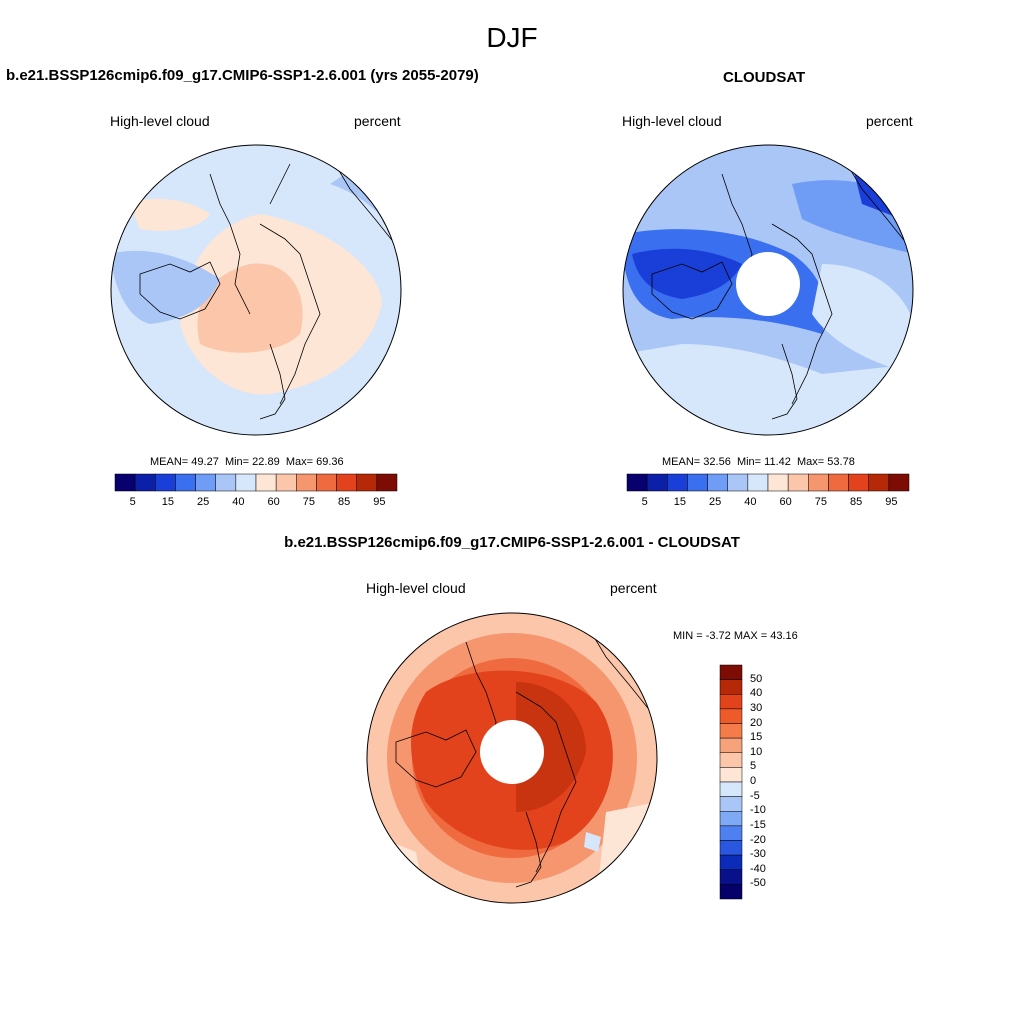 This screenshot has width=1024, height=1024. Describe the element at coordinates (273, 502) in the screenshot. I see `panel1-colorbar-tick-label: 60` at that location.